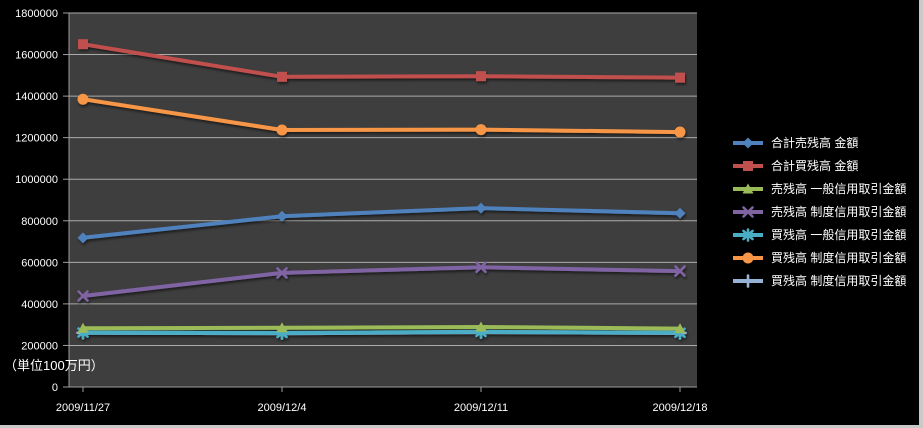 The image size is (923, 428). Describe the element at coordinates (839, 188) in the screenshot. I see `legend-item-label: 売残高 一般信用取引金額` at that location.